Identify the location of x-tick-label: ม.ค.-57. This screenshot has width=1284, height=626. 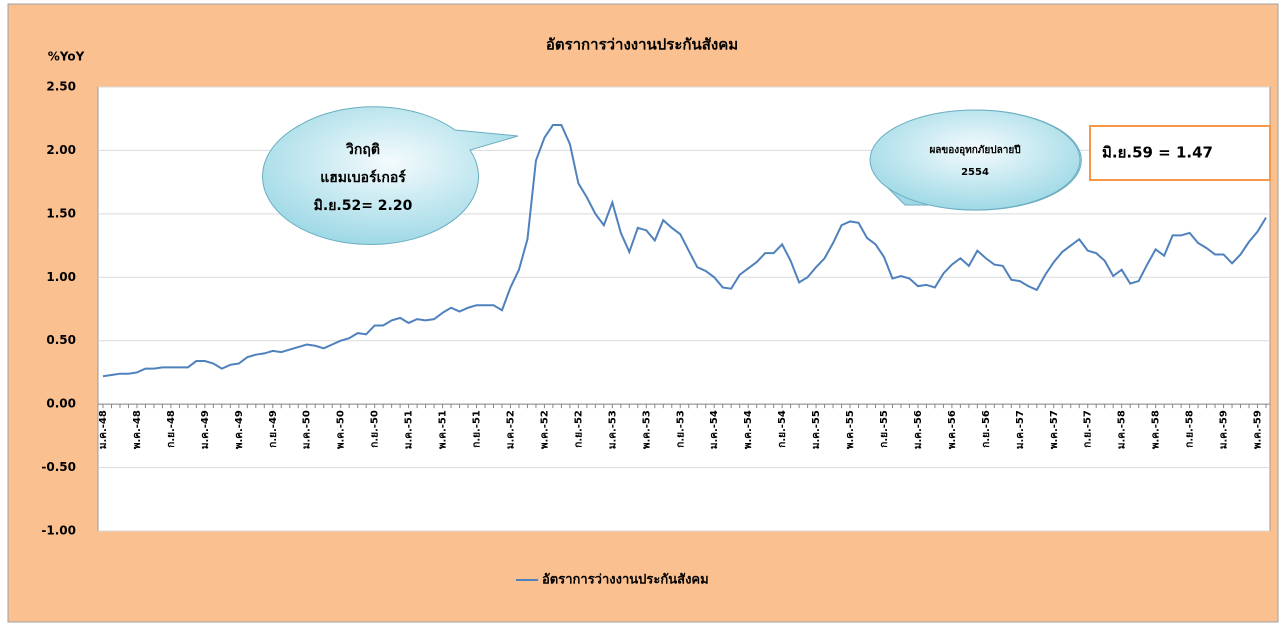
(1020, 429).